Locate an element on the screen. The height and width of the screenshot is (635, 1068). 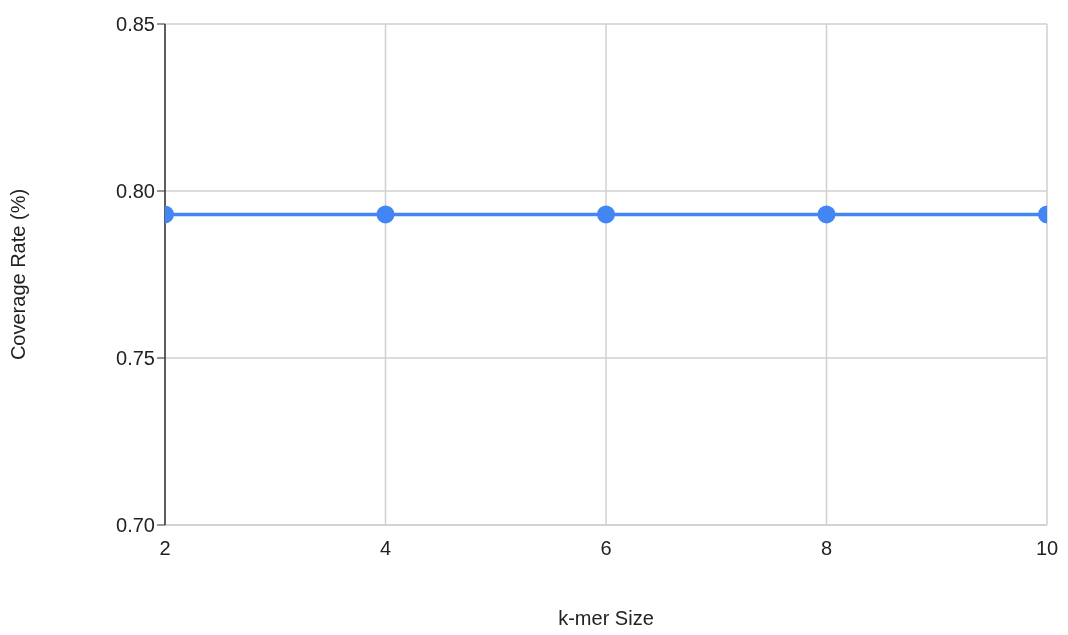
x-axis-title: k-mer Size is located at coordinates (606, 618).